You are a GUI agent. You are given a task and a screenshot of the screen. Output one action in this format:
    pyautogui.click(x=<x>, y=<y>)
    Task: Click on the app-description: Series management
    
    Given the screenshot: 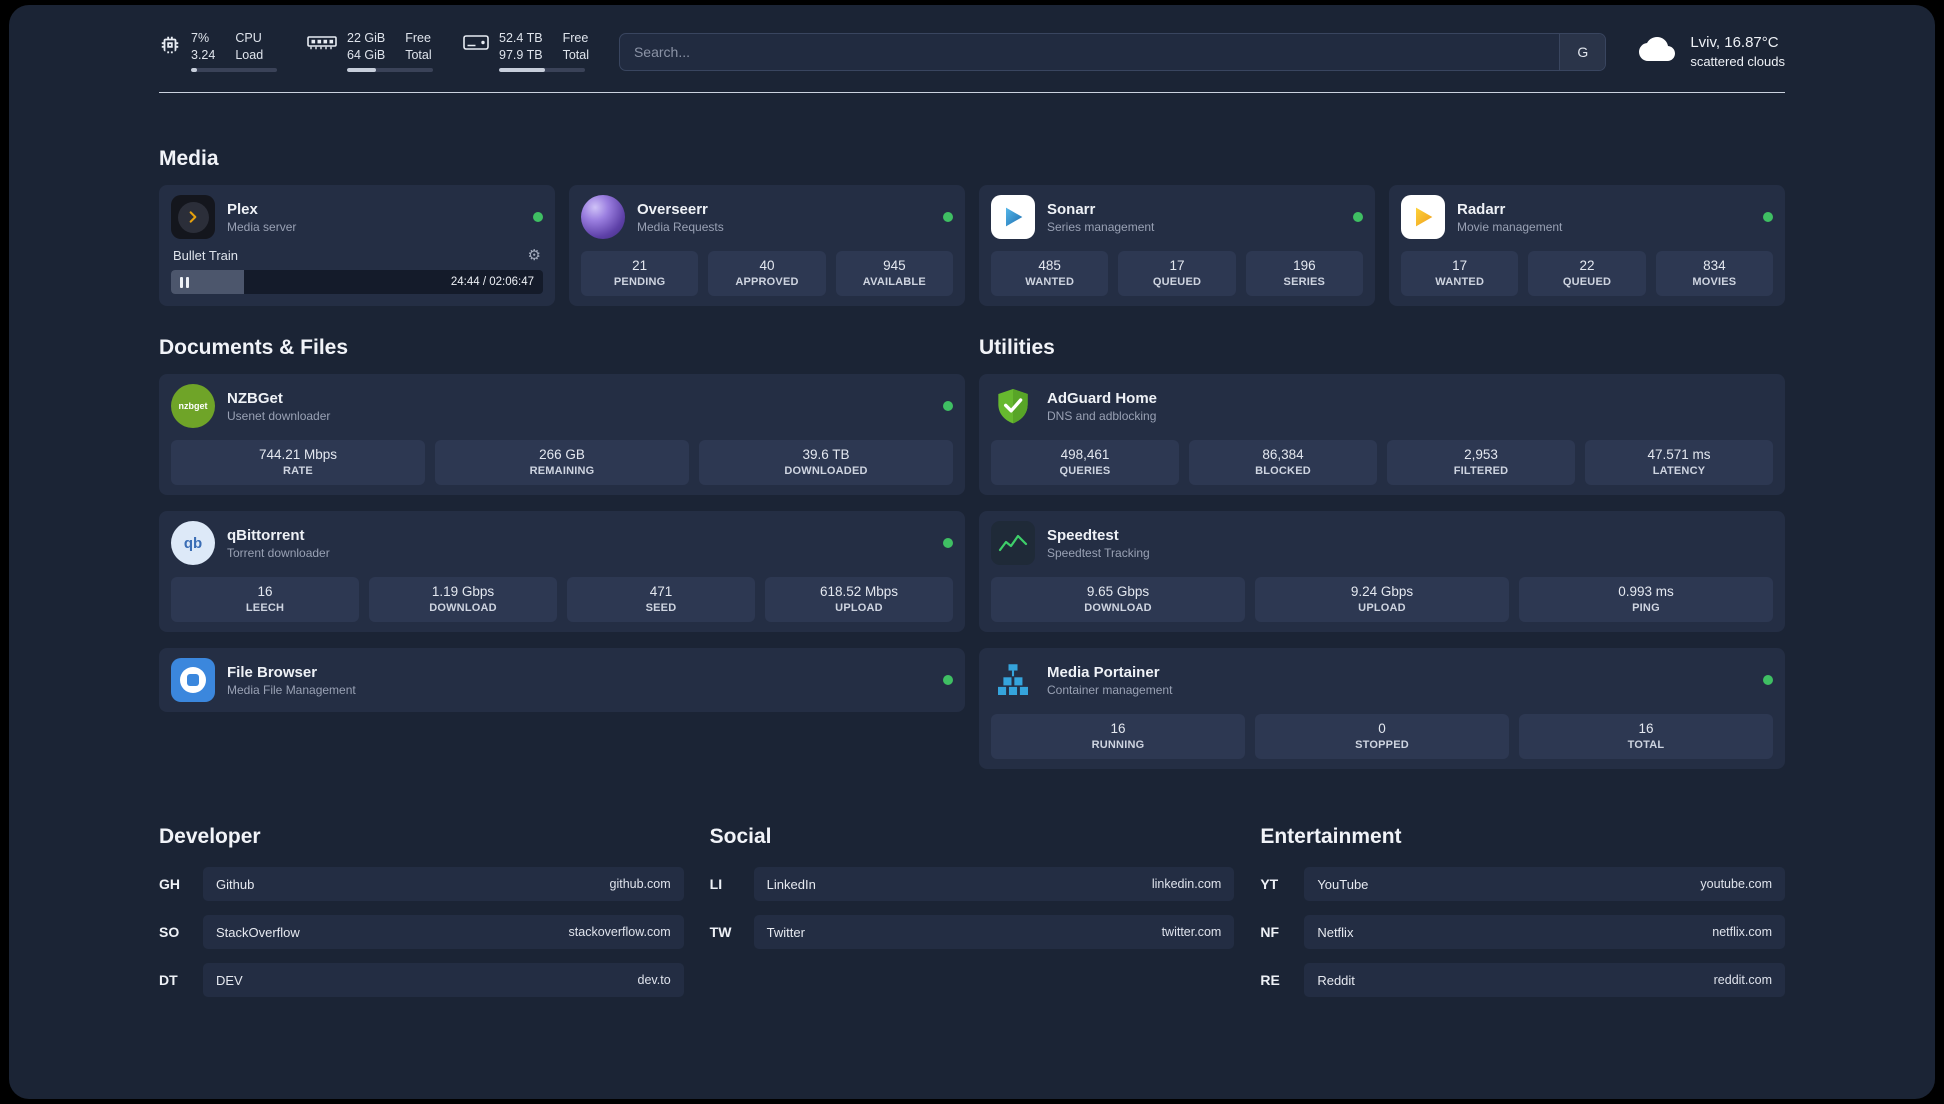 What is the action you would take?
    pyautogui.click(x=1101, y=226)
    